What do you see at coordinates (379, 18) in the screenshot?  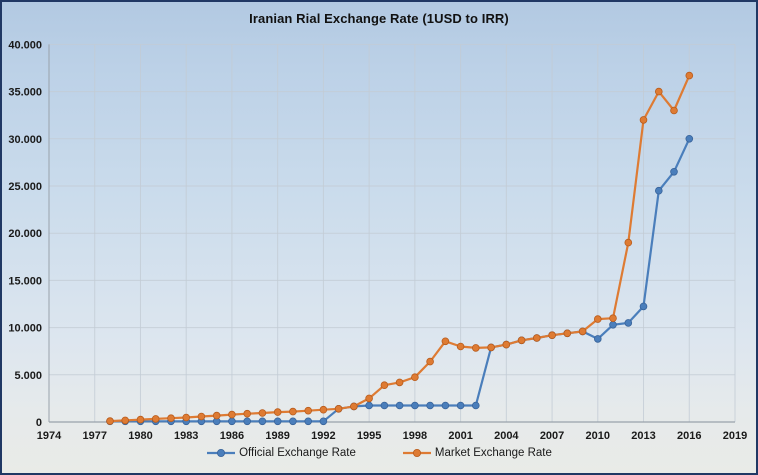 I see `chart-title: Iranian Rial Exchange Rate (1USD to IRR)` at bounding box center [379, 18].